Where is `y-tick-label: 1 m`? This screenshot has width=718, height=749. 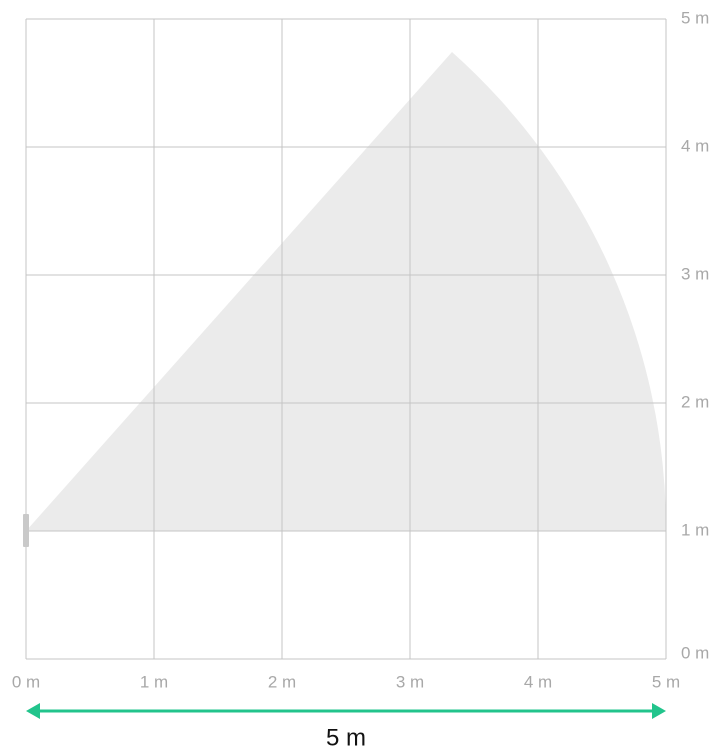
y-tick-label: 1 m is located at coordinates (695, 529).